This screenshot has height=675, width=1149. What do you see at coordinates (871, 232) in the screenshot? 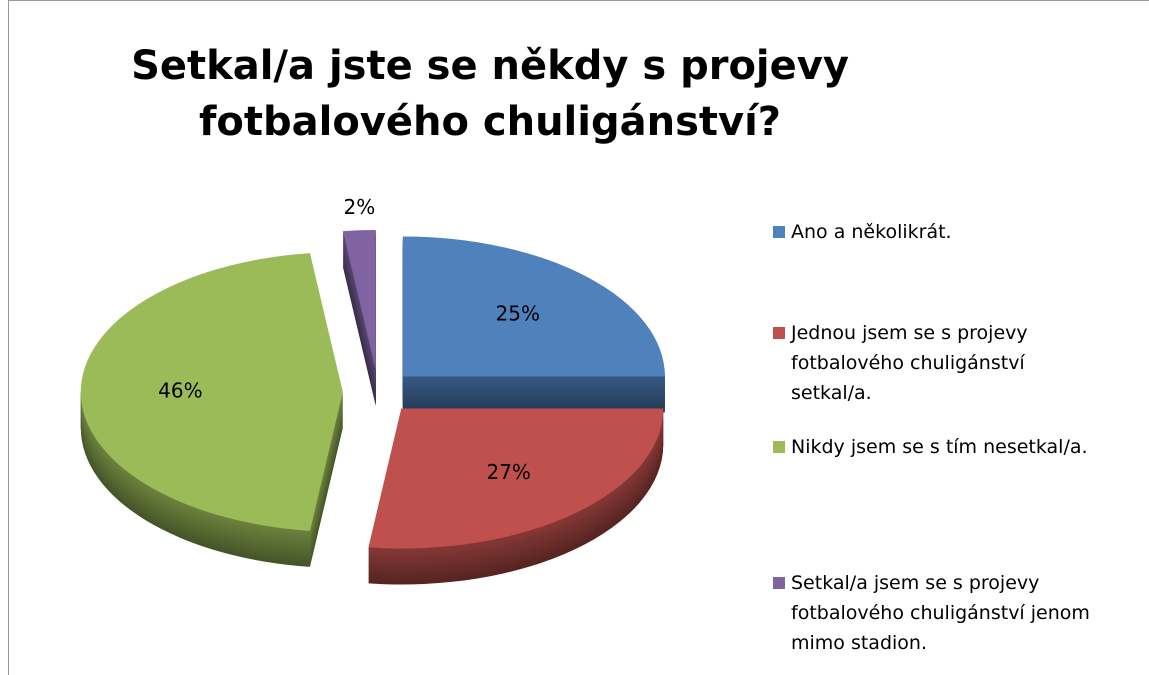
I see `legend-label: Ano a několikrát.` at bounding box center [871, 232].